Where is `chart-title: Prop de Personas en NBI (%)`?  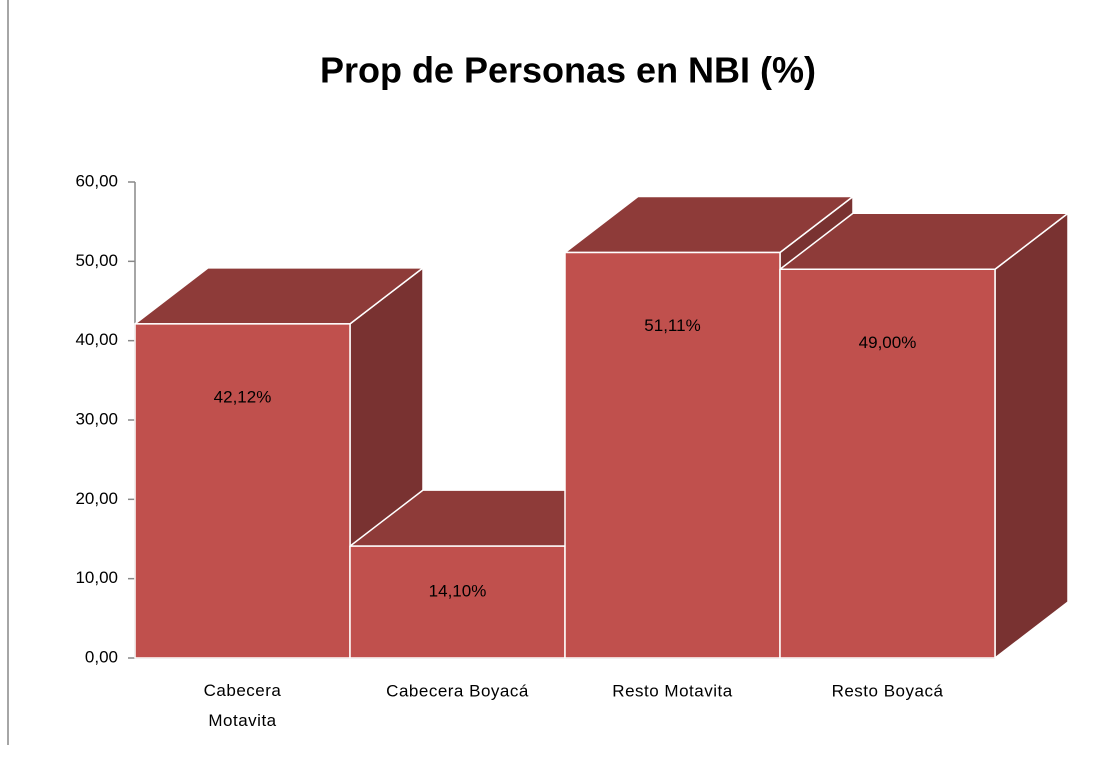 chart-title: Prop de Personas en NBI (%) is located at coordinates (568, 70).